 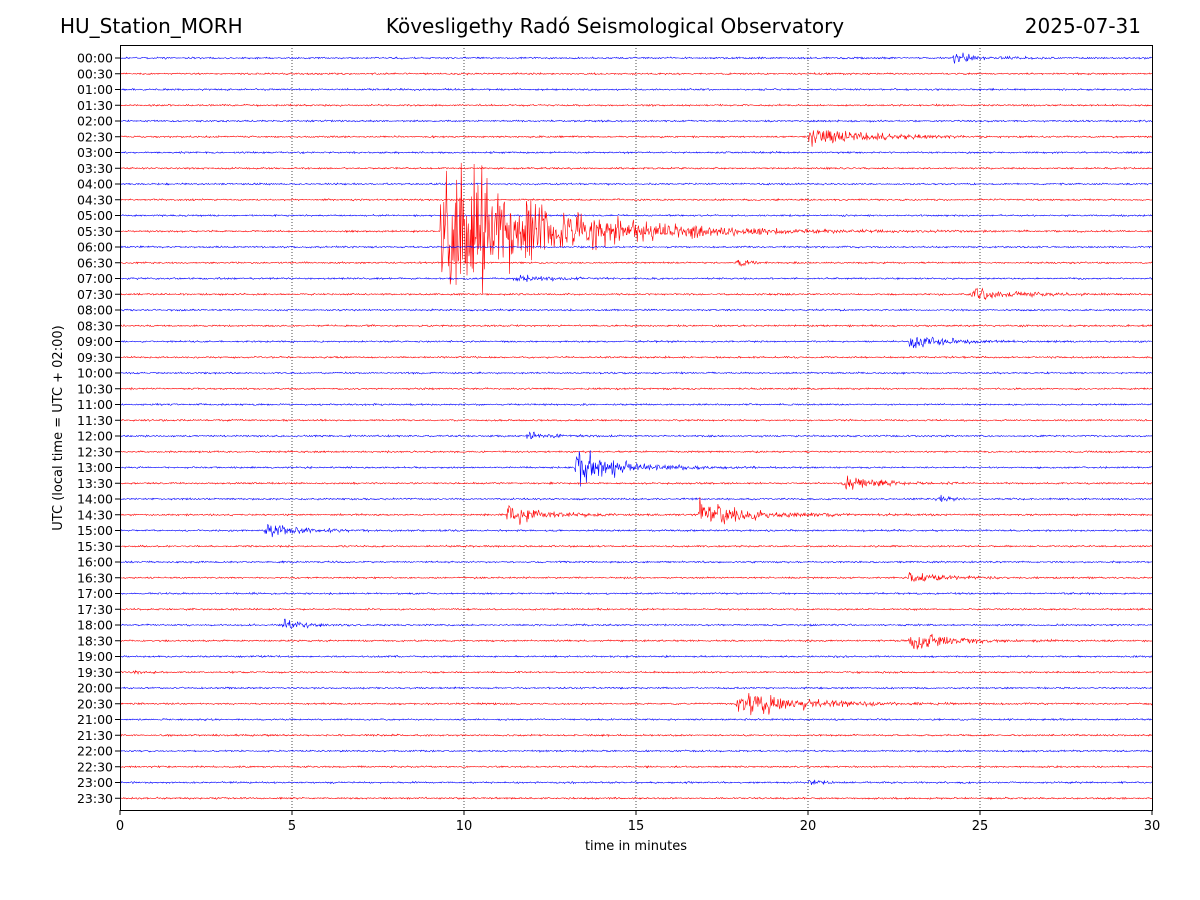 I want to click on y-tick-label: 01:30, so click(x=95, y=105).